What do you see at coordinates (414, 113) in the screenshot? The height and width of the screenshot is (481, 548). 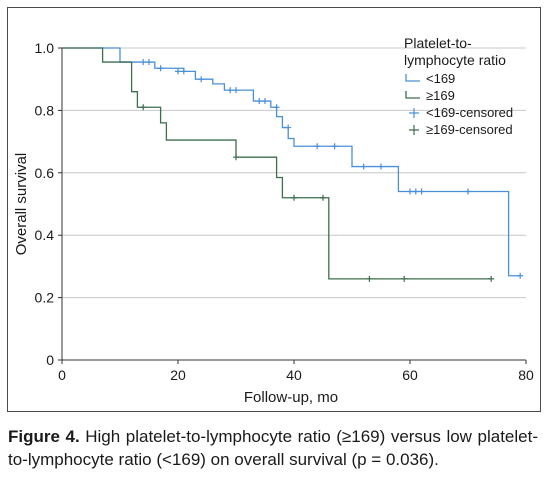 I see `legend-swatch-low-censored` at bounding box center [414, 113].